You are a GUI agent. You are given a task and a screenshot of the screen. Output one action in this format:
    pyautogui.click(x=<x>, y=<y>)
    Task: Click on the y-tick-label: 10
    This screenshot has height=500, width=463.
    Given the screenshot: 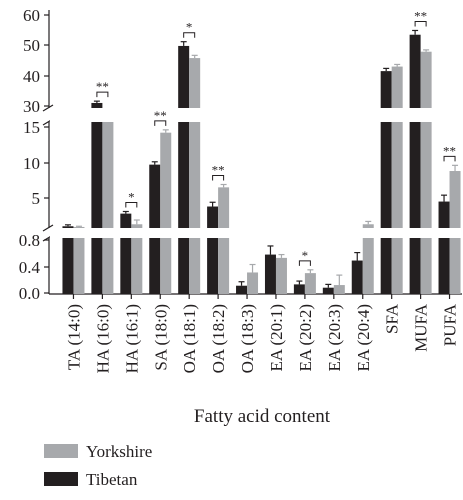 What is the action you would take?
    pyautogui.click(x=31, y=163)
    